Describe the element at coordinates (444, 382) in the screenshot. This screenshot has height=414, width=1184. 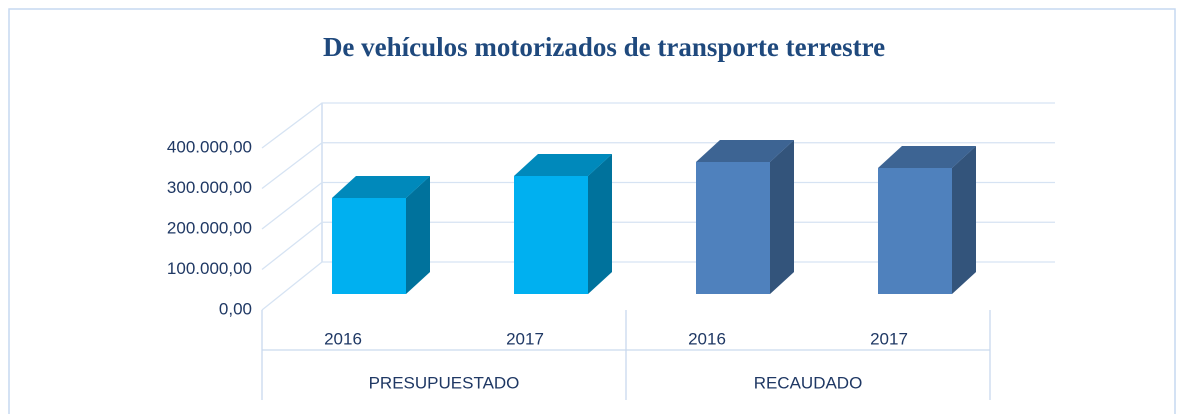
I see `group-label: PRESUPUESTADO` at that location.